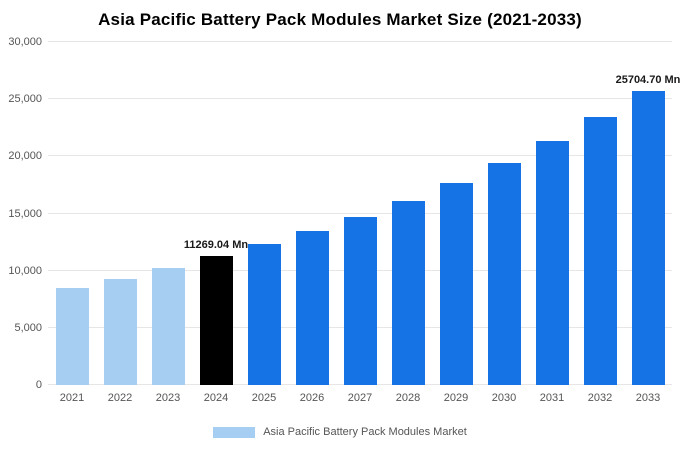 The width and height of the screenshot is (680, 450). I want to click on bar-column-2022, so click(120, 213).